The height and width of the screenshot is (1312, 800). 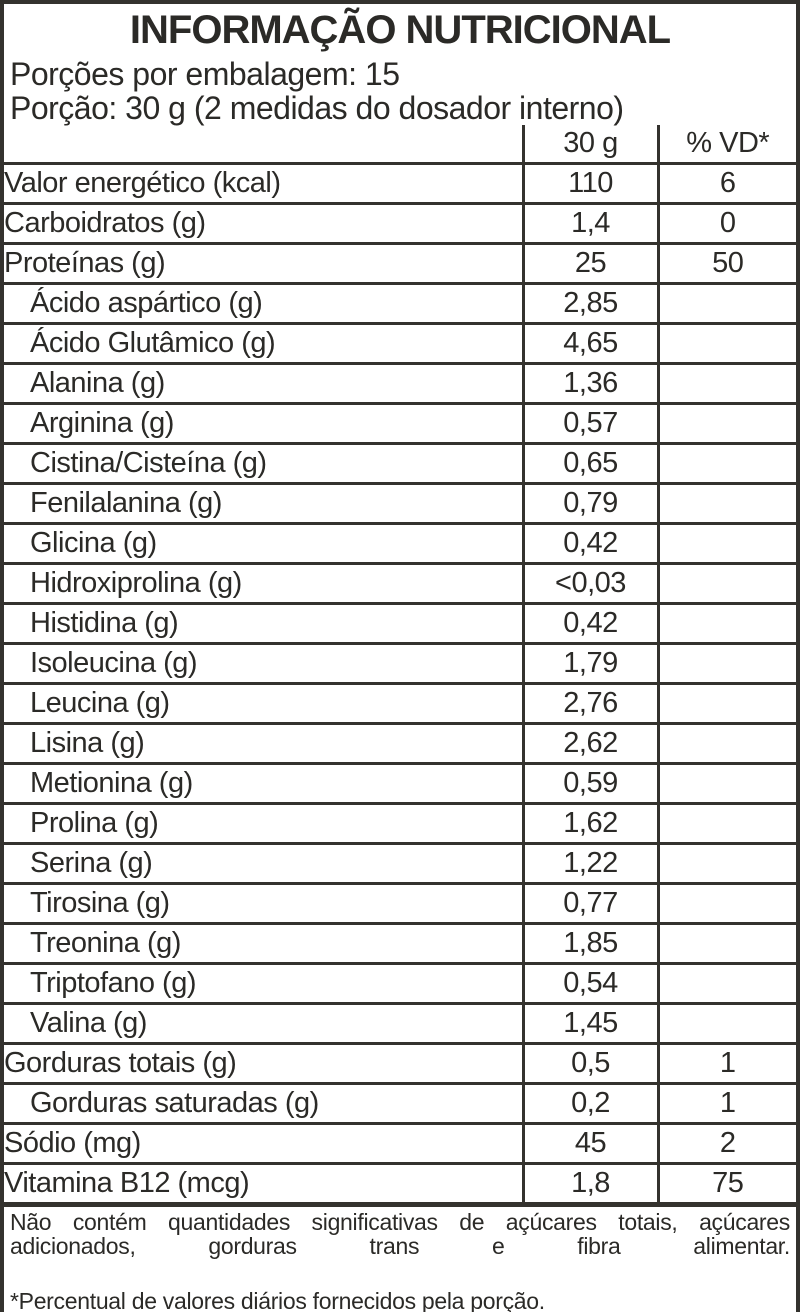 What do you see at coordinates (400, 1143) in the screenshot?
I see `table-row: Sódio (mg) 45 2` at bounding box center [400, 1143].